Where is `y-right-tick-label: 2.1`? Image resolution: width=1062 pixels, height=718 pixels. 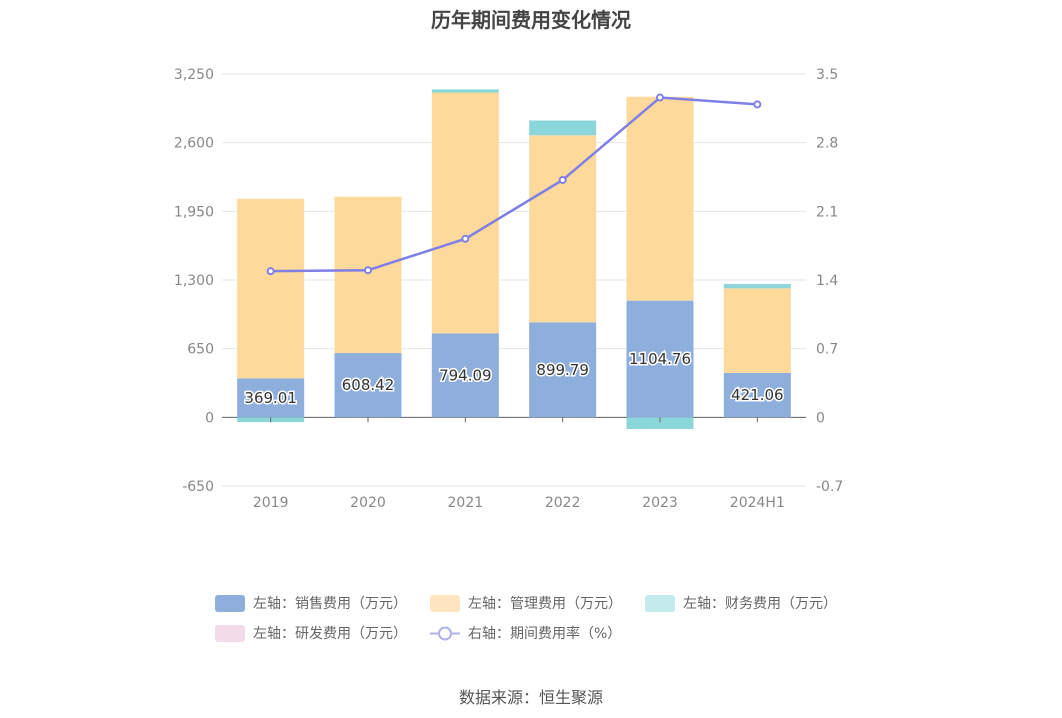 y-right-tick-label: 2.1 is located at coordinates (827, 212).